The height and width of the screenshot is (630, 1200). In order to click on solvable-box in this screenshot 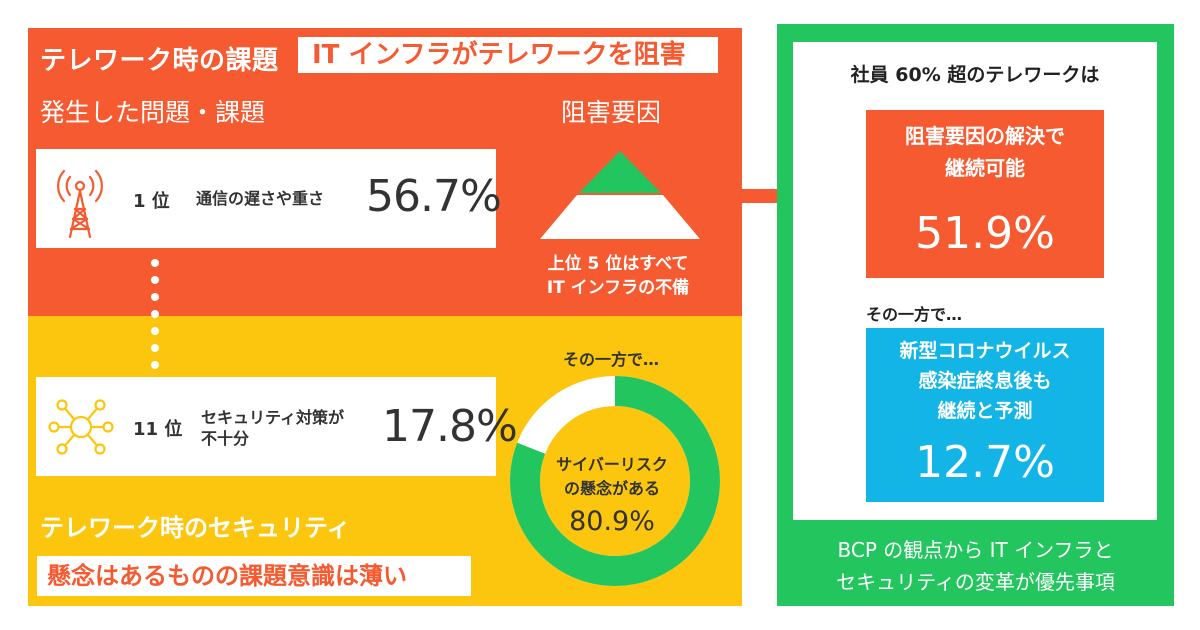, I will do `click(985, 194)`.